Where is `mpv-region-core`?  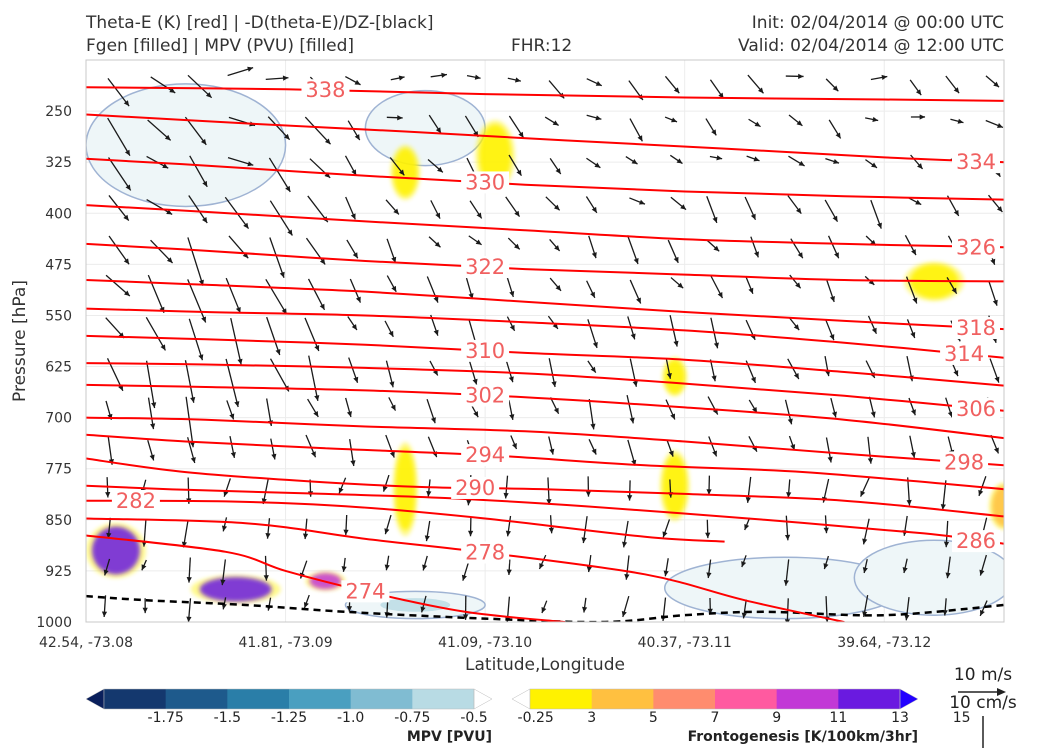
mpv-region-core is located at coordinates (415, 605).